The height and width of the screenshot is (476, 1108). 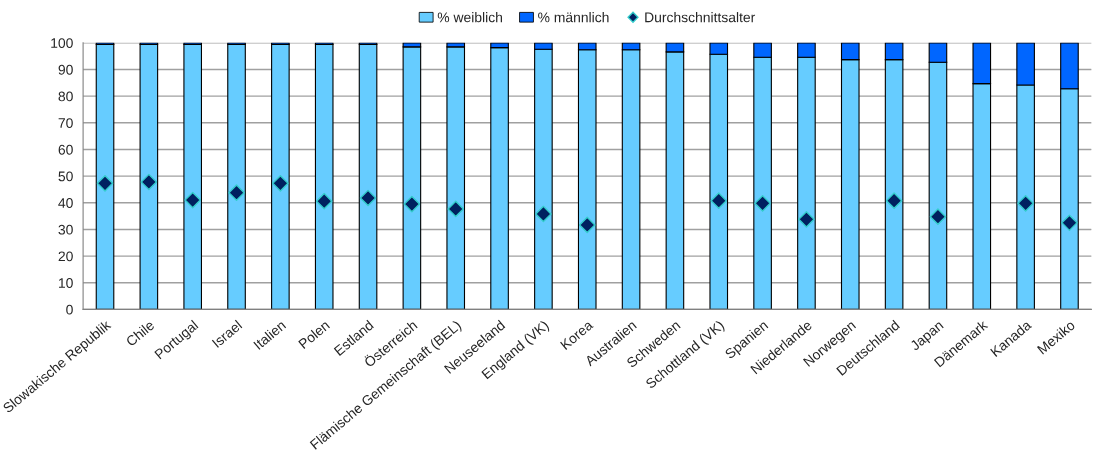 I want to click on y-tick-label: 50, so click(x=65, y=176).